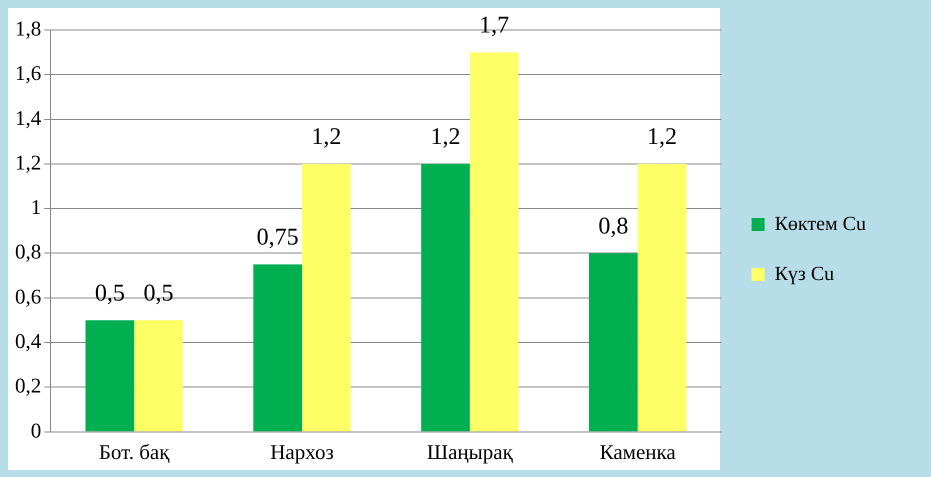 Image resolution: width=931 pixels, height=477 pixels. I want to click on x-tick-label: Каменка, so click(638, 452).